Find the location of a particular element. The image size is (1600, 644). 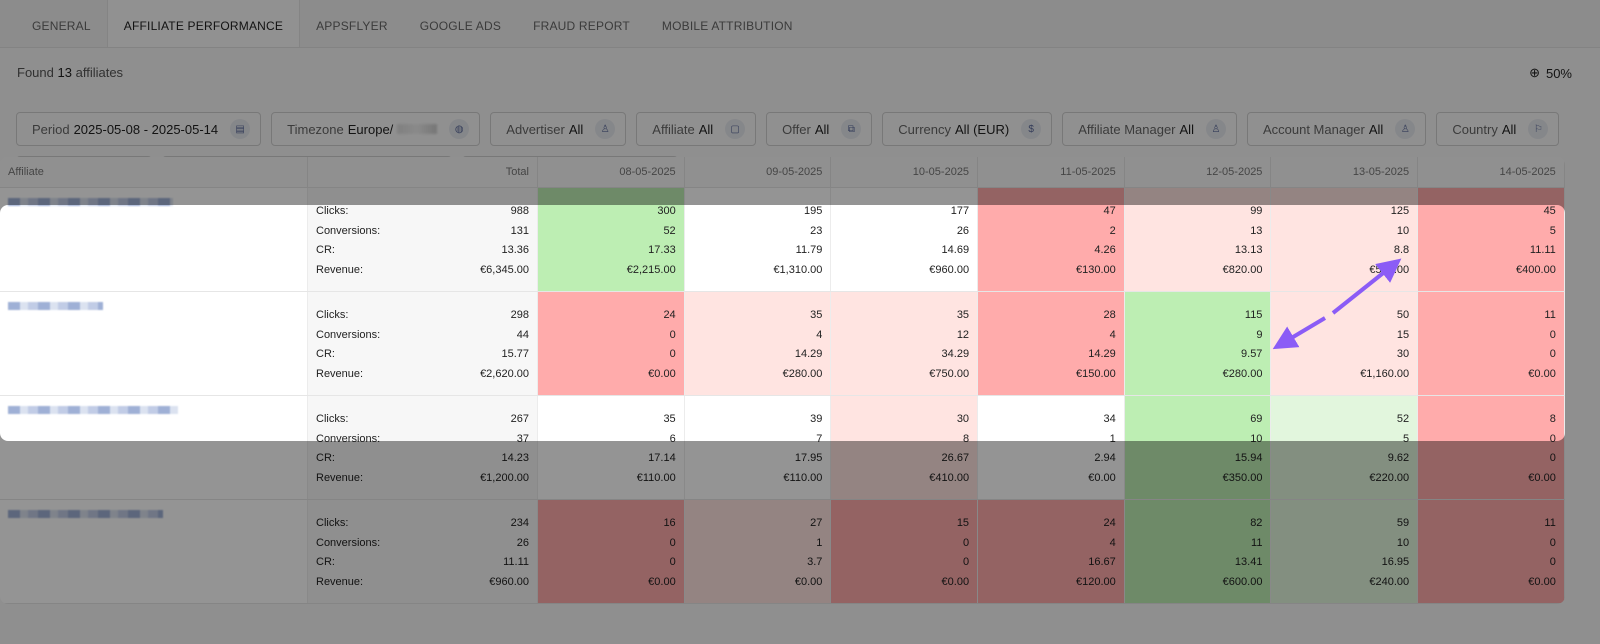

day-value: 47 is located at coordinates (1109, 211).